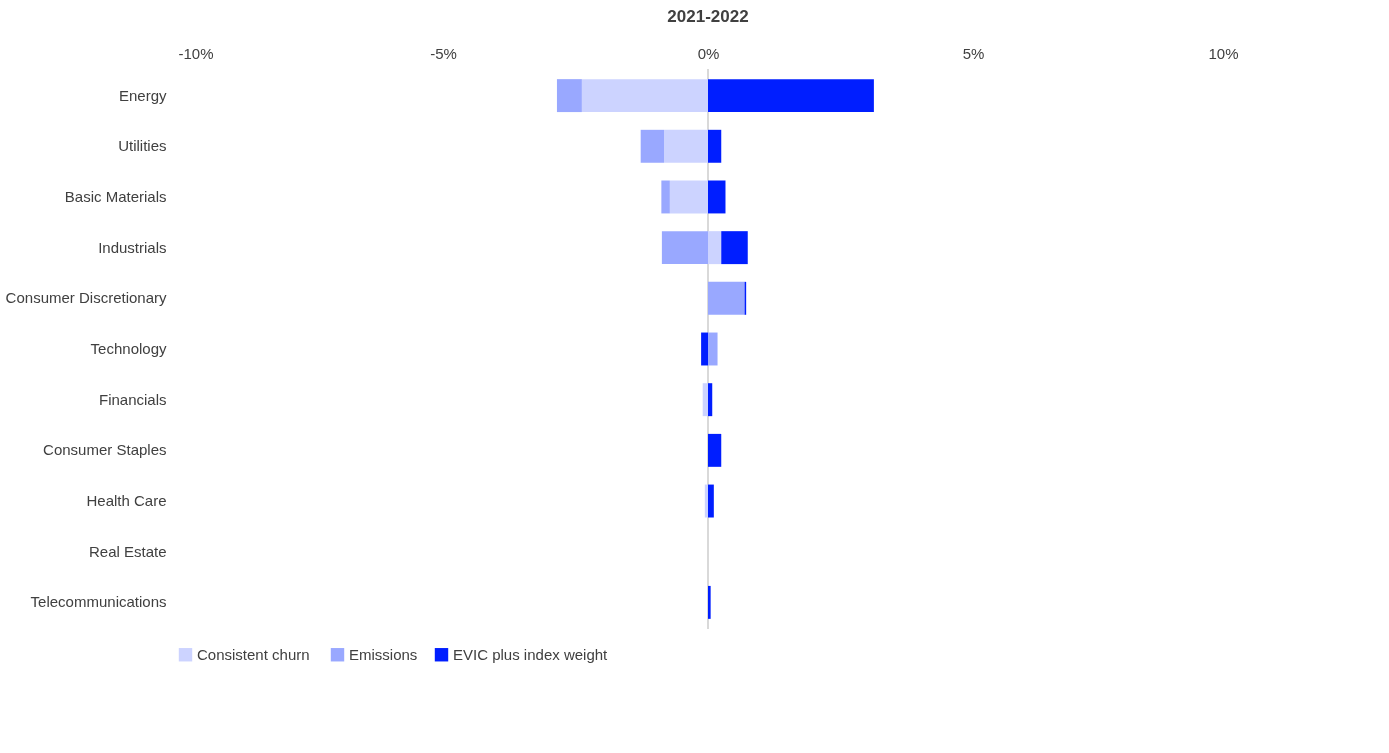 The width and height of the screenshot is (1389, 753). Describe the element at coordinates (383, 654) in the screenshot. I see `legend-label: Emissions` at that location.